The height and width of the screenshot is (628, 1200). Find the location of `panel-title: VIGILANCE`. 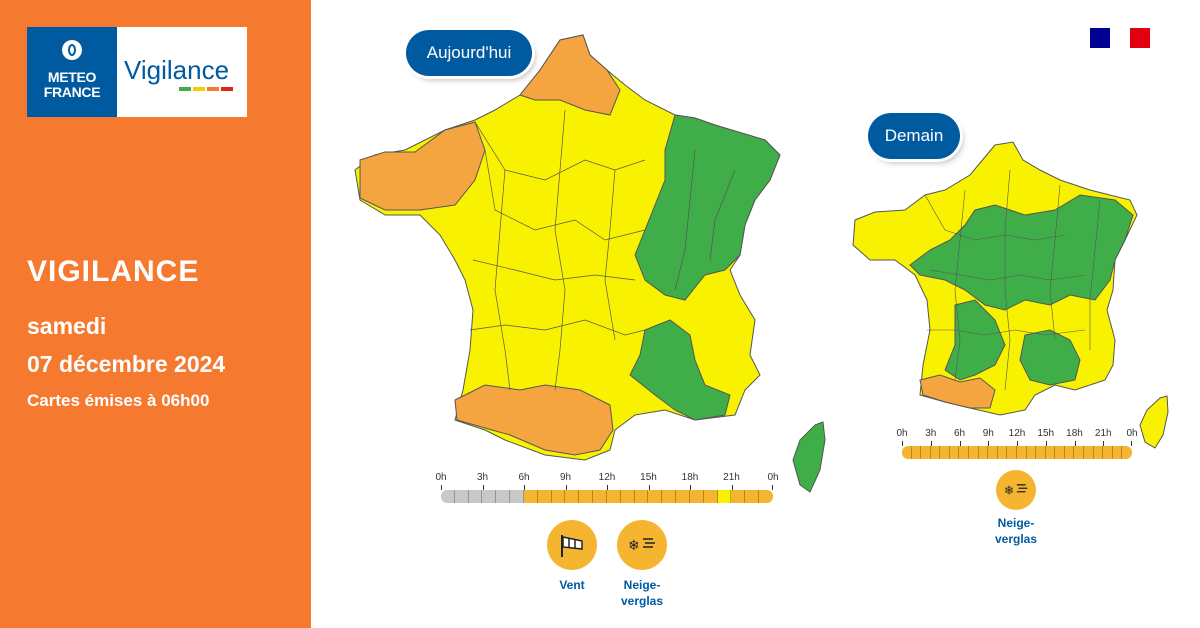

panel-title: VIGILANCE is located at coordinates (113, 271).